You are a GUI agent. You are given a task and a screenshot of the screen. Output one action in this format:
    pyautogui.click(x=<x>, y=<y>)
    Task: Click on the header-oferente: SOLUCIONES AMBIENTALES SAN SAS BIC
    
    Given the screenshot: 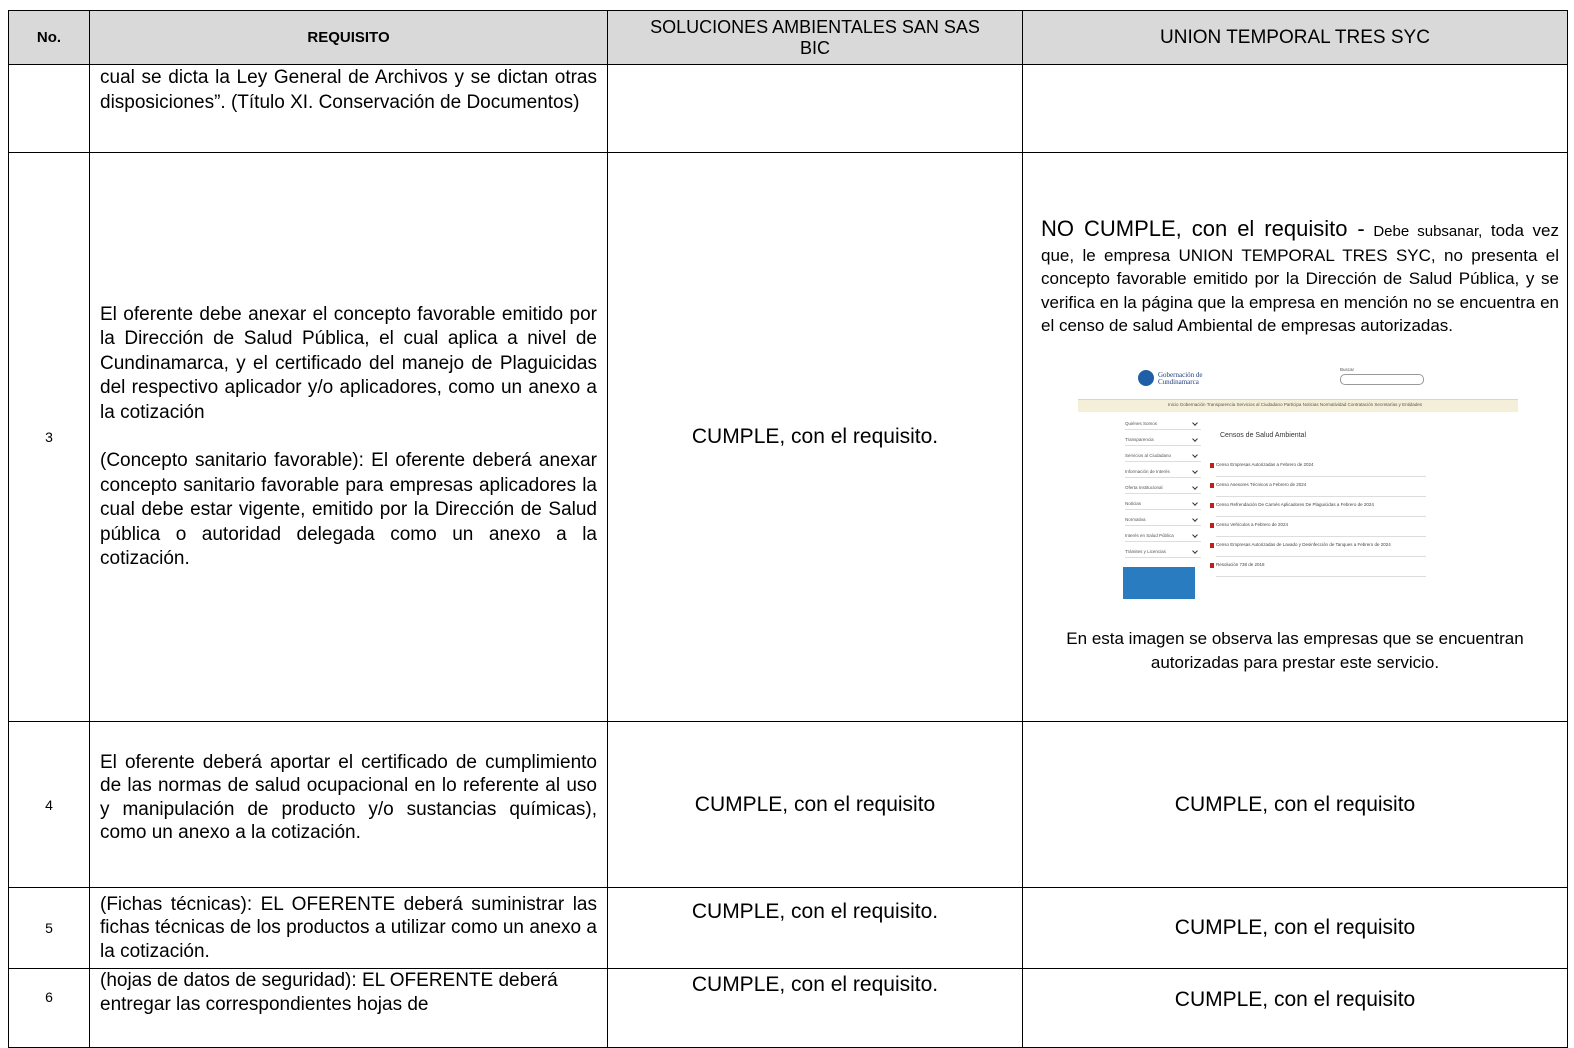 What is the action you would take?
    pyautogui.click(x=815, y=37)
    